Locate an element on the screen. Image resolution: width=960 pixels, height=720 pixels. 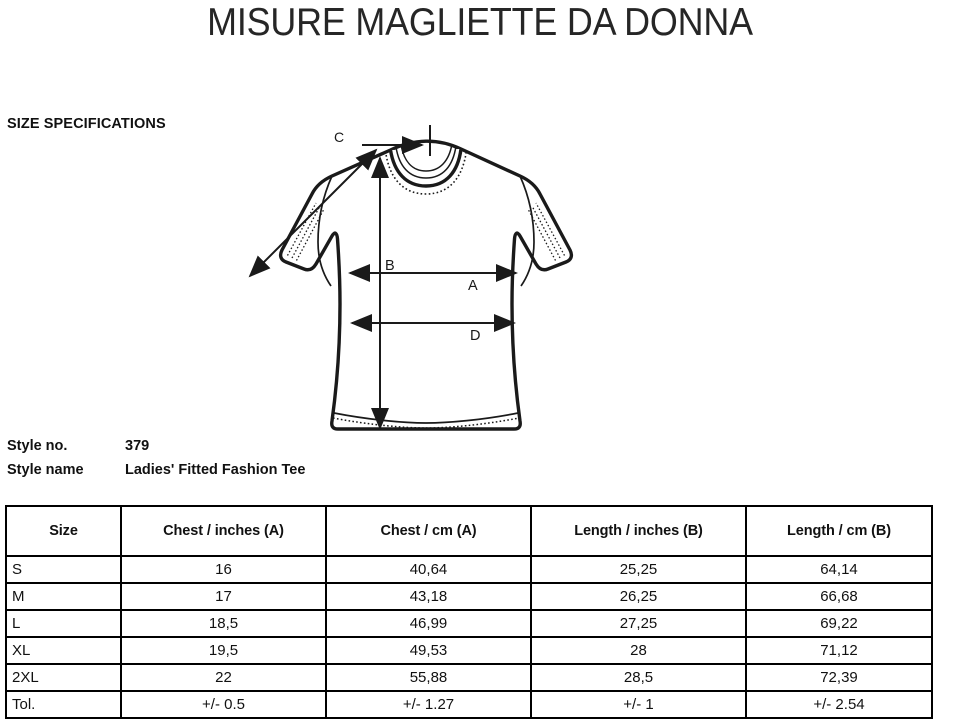
column-header-size: Size is located at coordinates (63, 531).